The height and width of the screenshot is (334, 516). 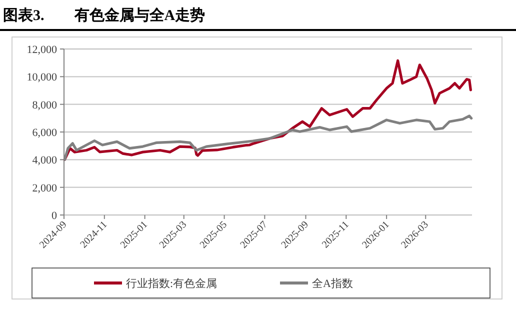 I want to click on y-tick-label: 0, so click(x=55, y=216).